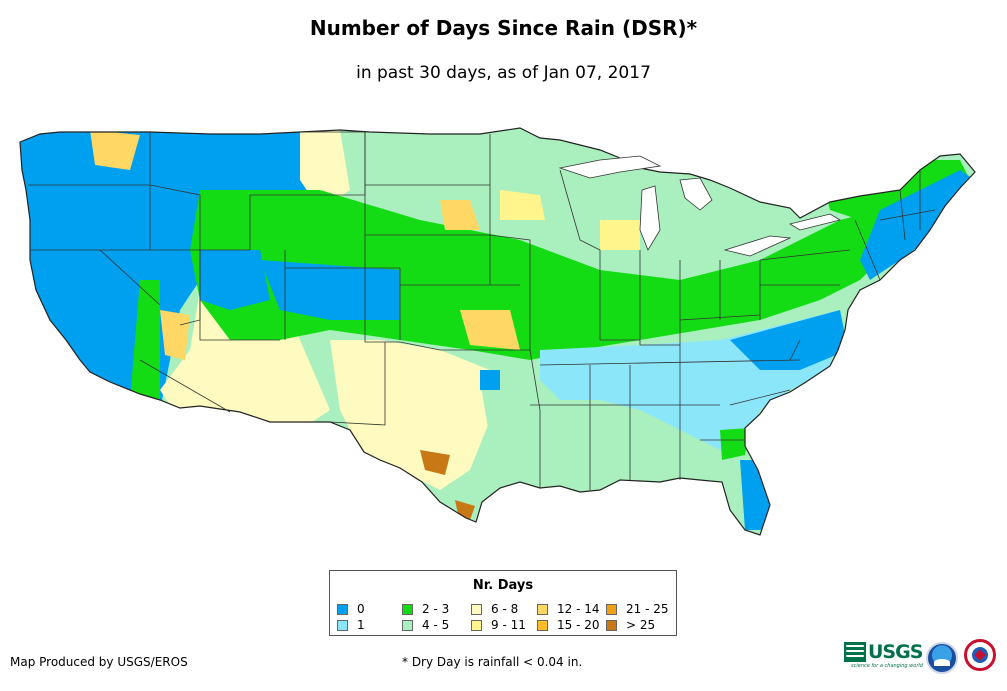  I want to click on legend-label: 1, so click(361, 625).